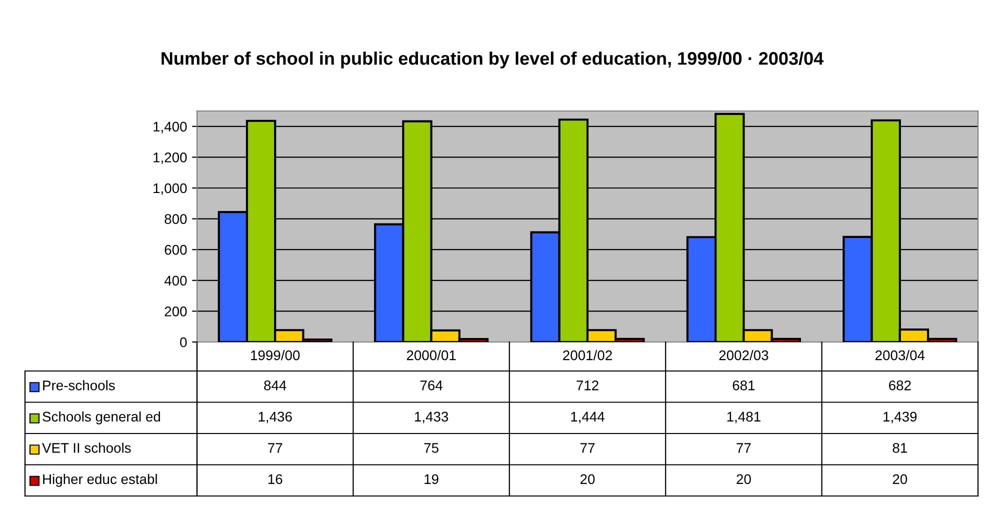 This screenshot has height=508, width=984. Describe the element at coordinates (100, 480) in the screenshot. I see `legend-label: Higher educ establ` at that location.